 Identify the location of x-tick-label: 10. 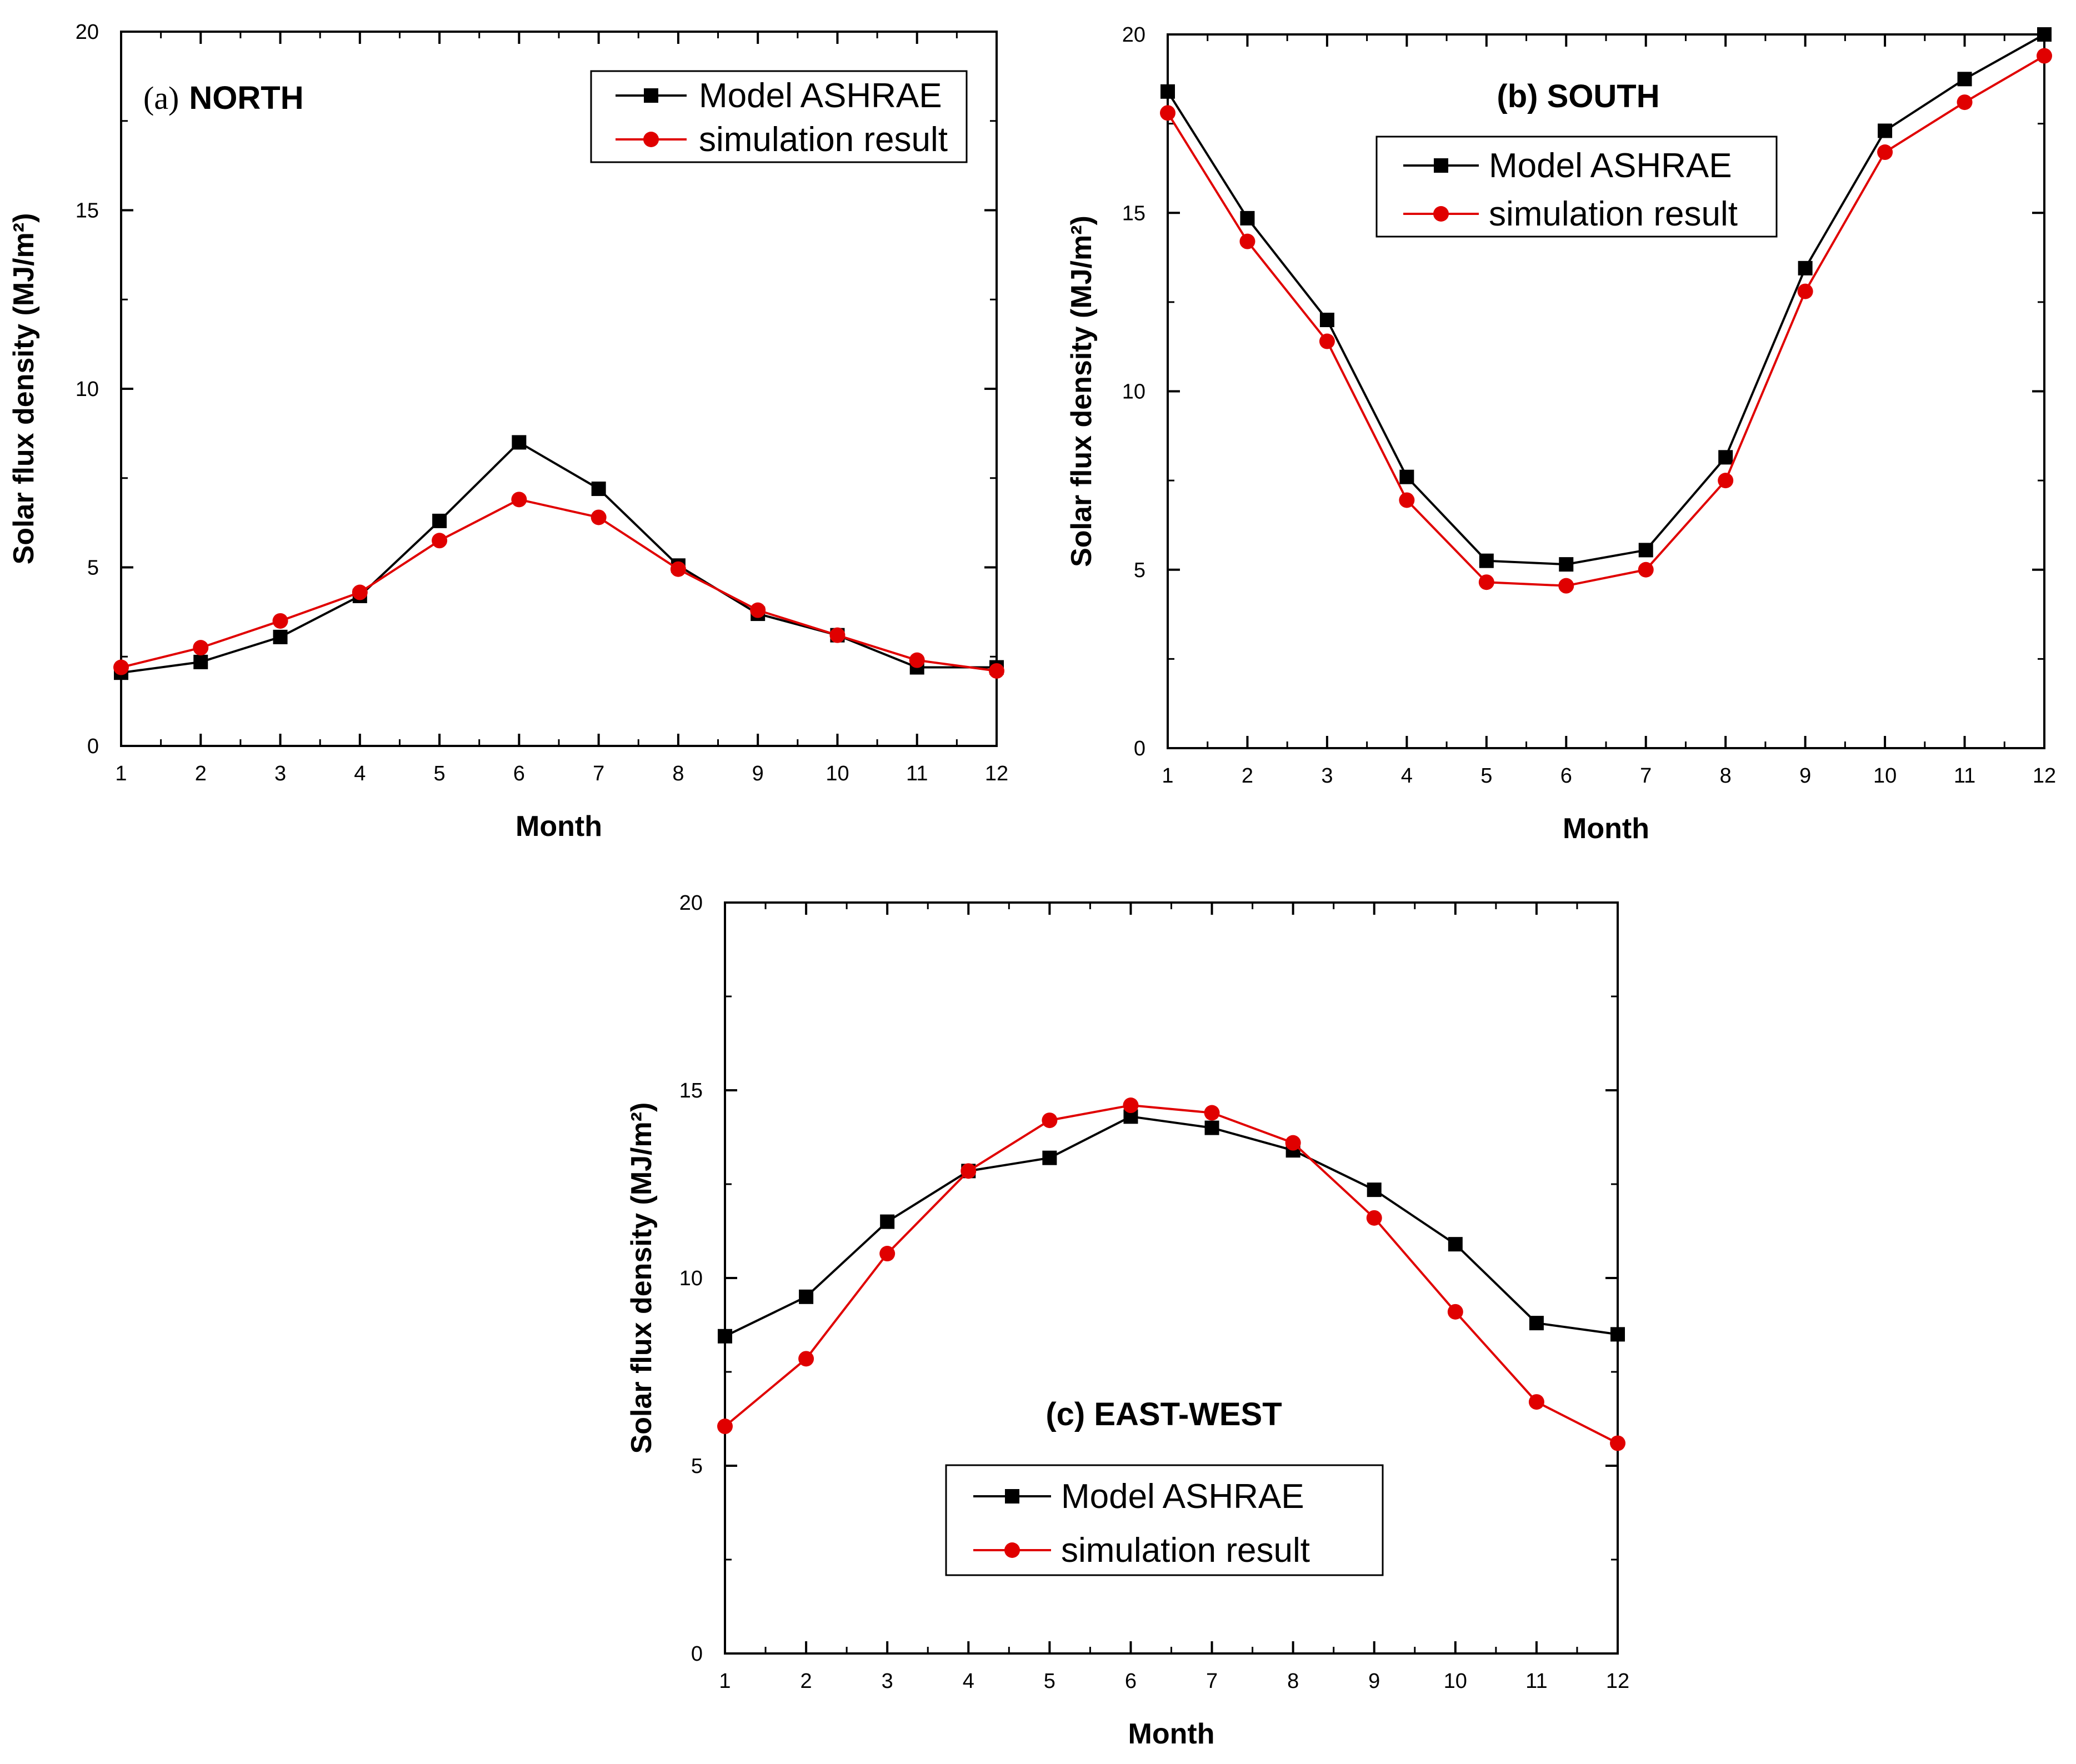
(837, 773).